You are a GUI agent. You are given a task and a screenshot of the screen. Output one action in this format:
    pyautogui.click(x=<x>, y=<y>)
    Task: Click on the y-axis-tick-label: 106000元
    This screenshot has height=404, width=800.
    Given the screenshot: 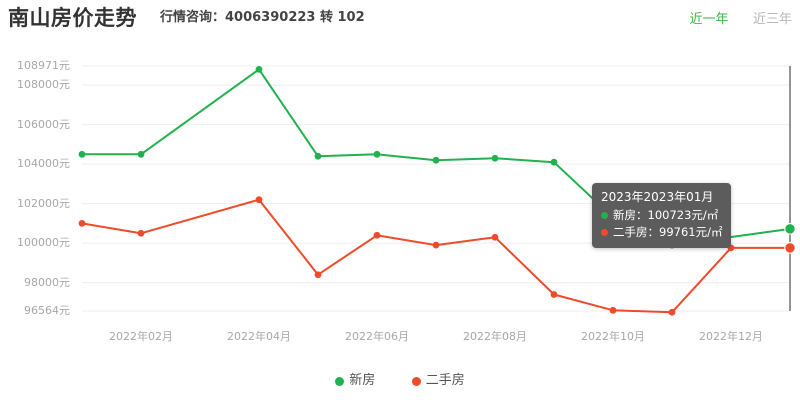 What is the action you would take?
    pyautogui.click(x=43, y=124)
    